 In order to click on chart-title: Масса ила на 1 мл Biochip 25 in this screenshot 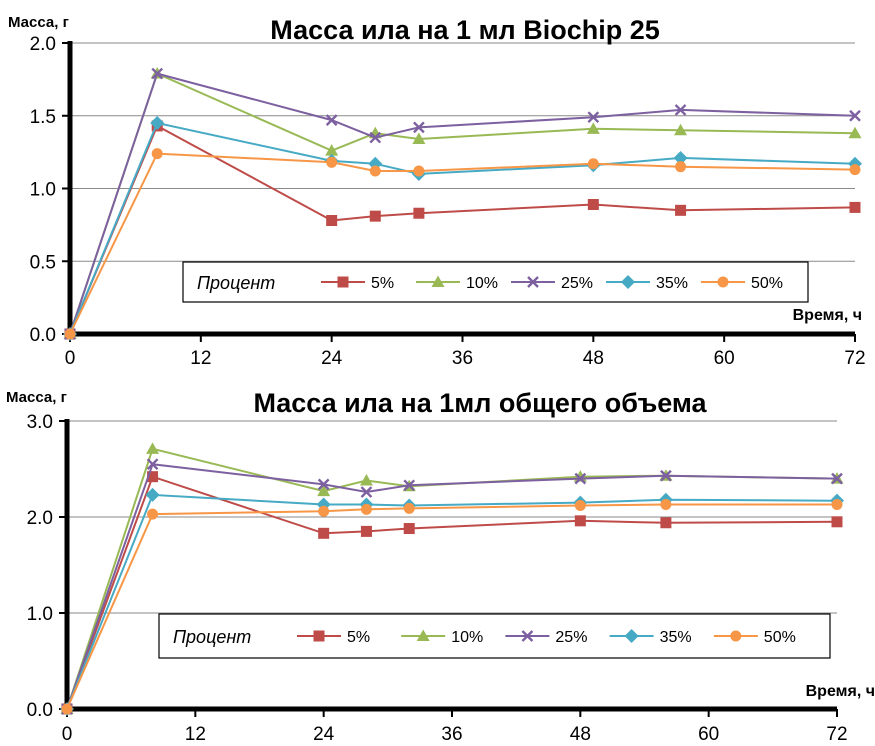, I will do `click(464, 30)`.